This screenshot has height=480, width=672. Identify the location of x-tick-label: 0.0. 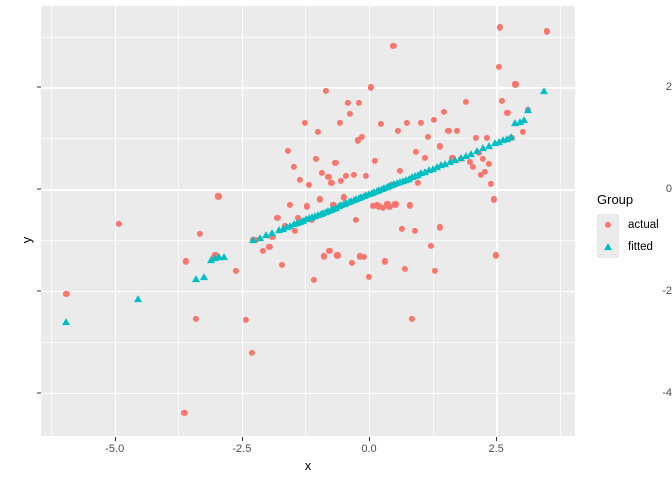
(369, 449).